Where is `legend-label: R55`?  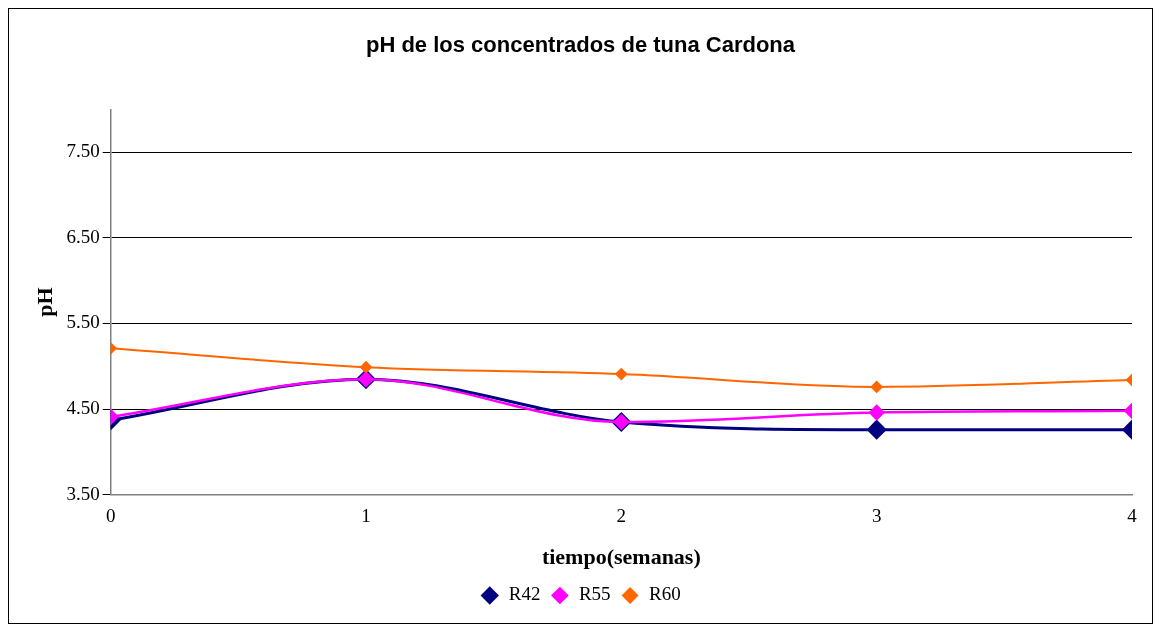
legend-label: R55 is located at coordinates (594, 594).